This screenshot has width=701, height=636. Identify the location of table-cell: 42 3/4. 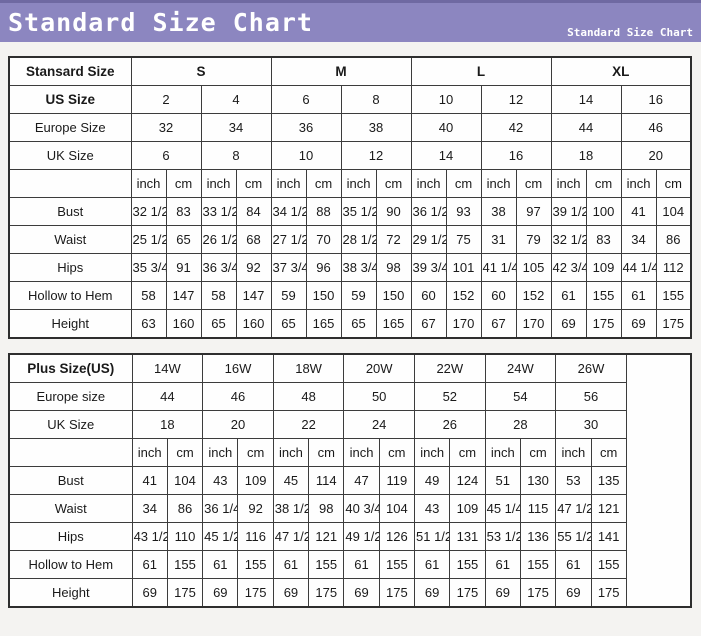
(568, 267).